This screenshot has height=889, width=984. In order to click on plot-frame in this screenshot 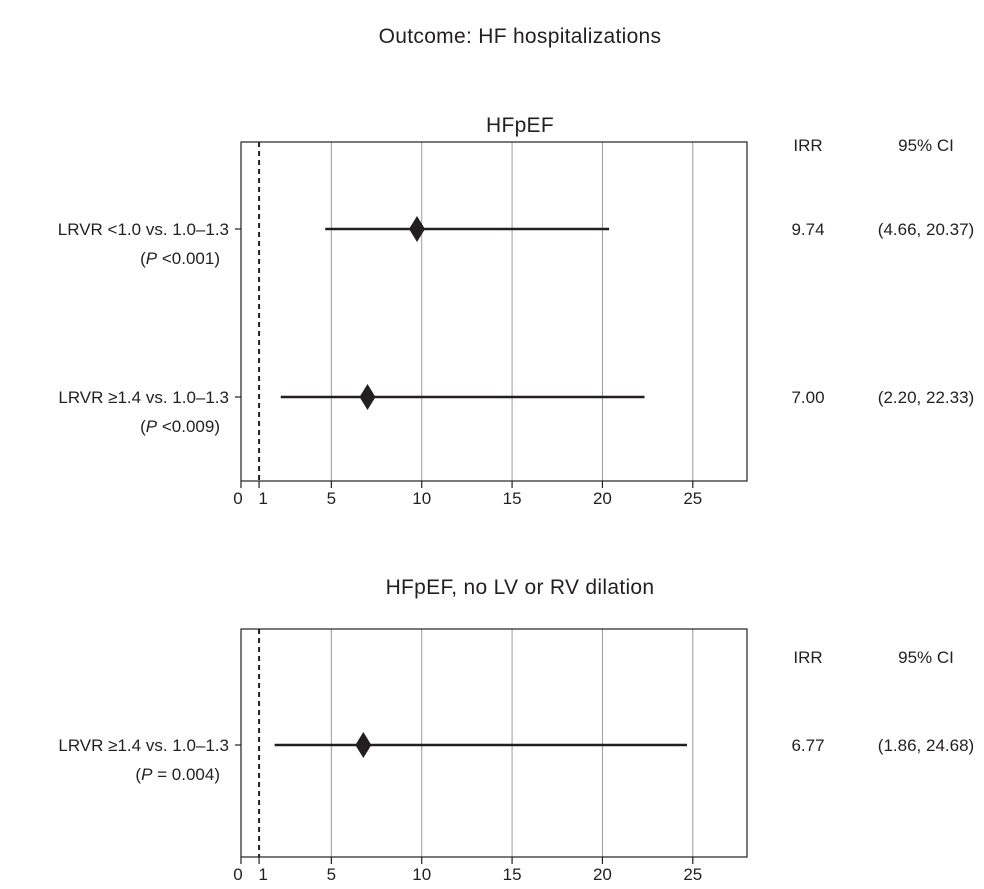, I will do `click(494, 743)`.